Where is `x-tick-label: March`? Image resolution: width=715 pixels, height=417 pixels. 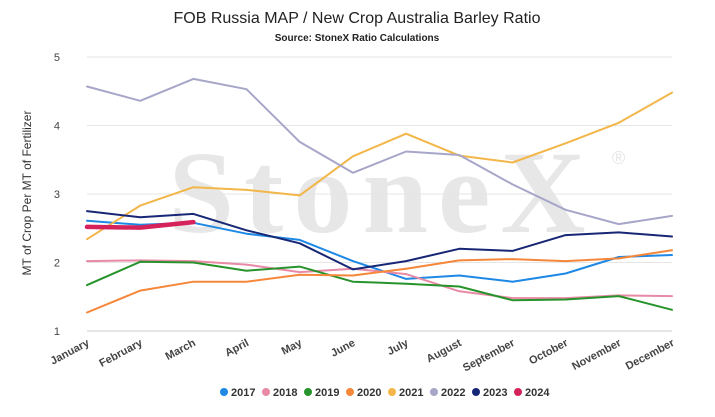 x-tick-label: March is located at coordinates (181, 350).